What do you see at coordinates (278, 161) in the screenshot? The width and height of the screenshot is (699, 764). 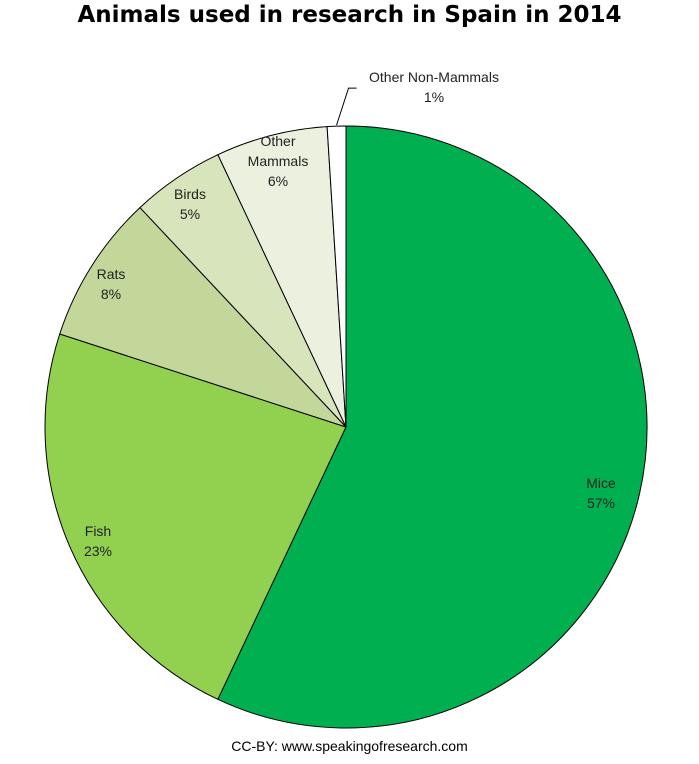 I see `slice-label-other-mammals: Other Mammals 6%` at bounding box center [278, 161].